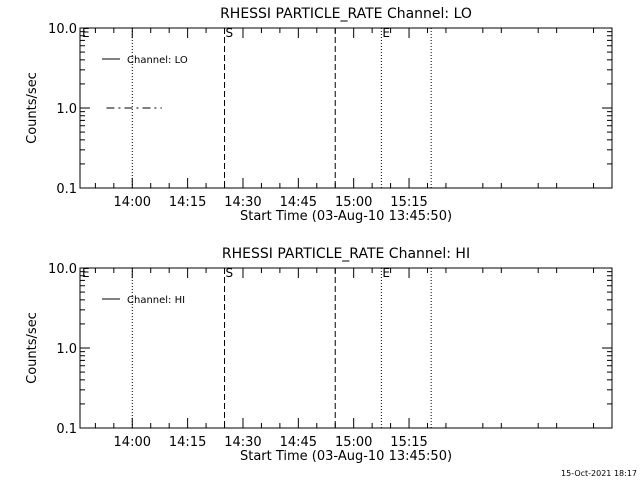 The image size is (640, 480). Describe the element at coordinates (599, 473) in the screenshot. I see `footer-timestamp: 15-Oct-2021 18:17` at that location.